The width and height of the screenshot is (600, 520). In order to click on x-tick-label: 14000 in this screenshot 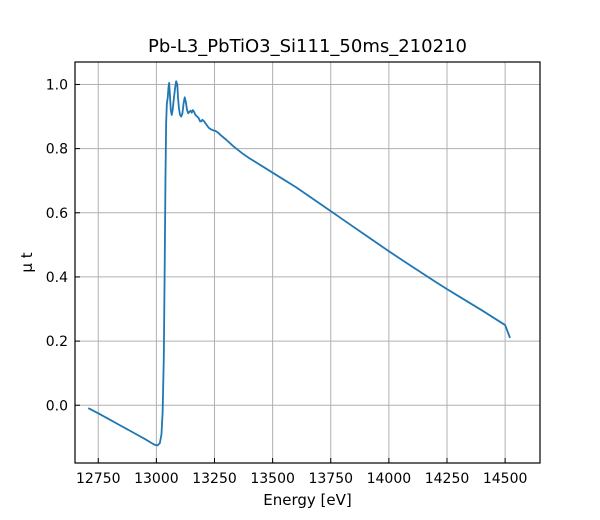, I will do `click(389, 479)`.